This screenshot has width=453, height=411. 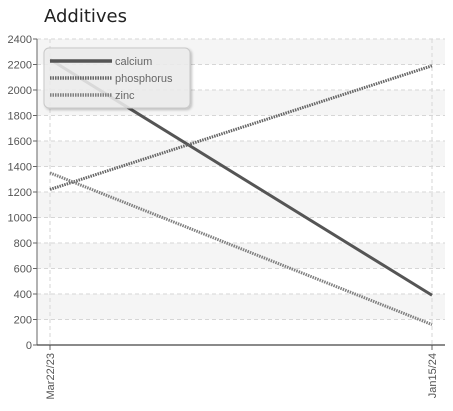 What do you see at coordinates (23, 321) in the screenshot?
I see `y-tick-label: 200` at bounding box center [23, 321].